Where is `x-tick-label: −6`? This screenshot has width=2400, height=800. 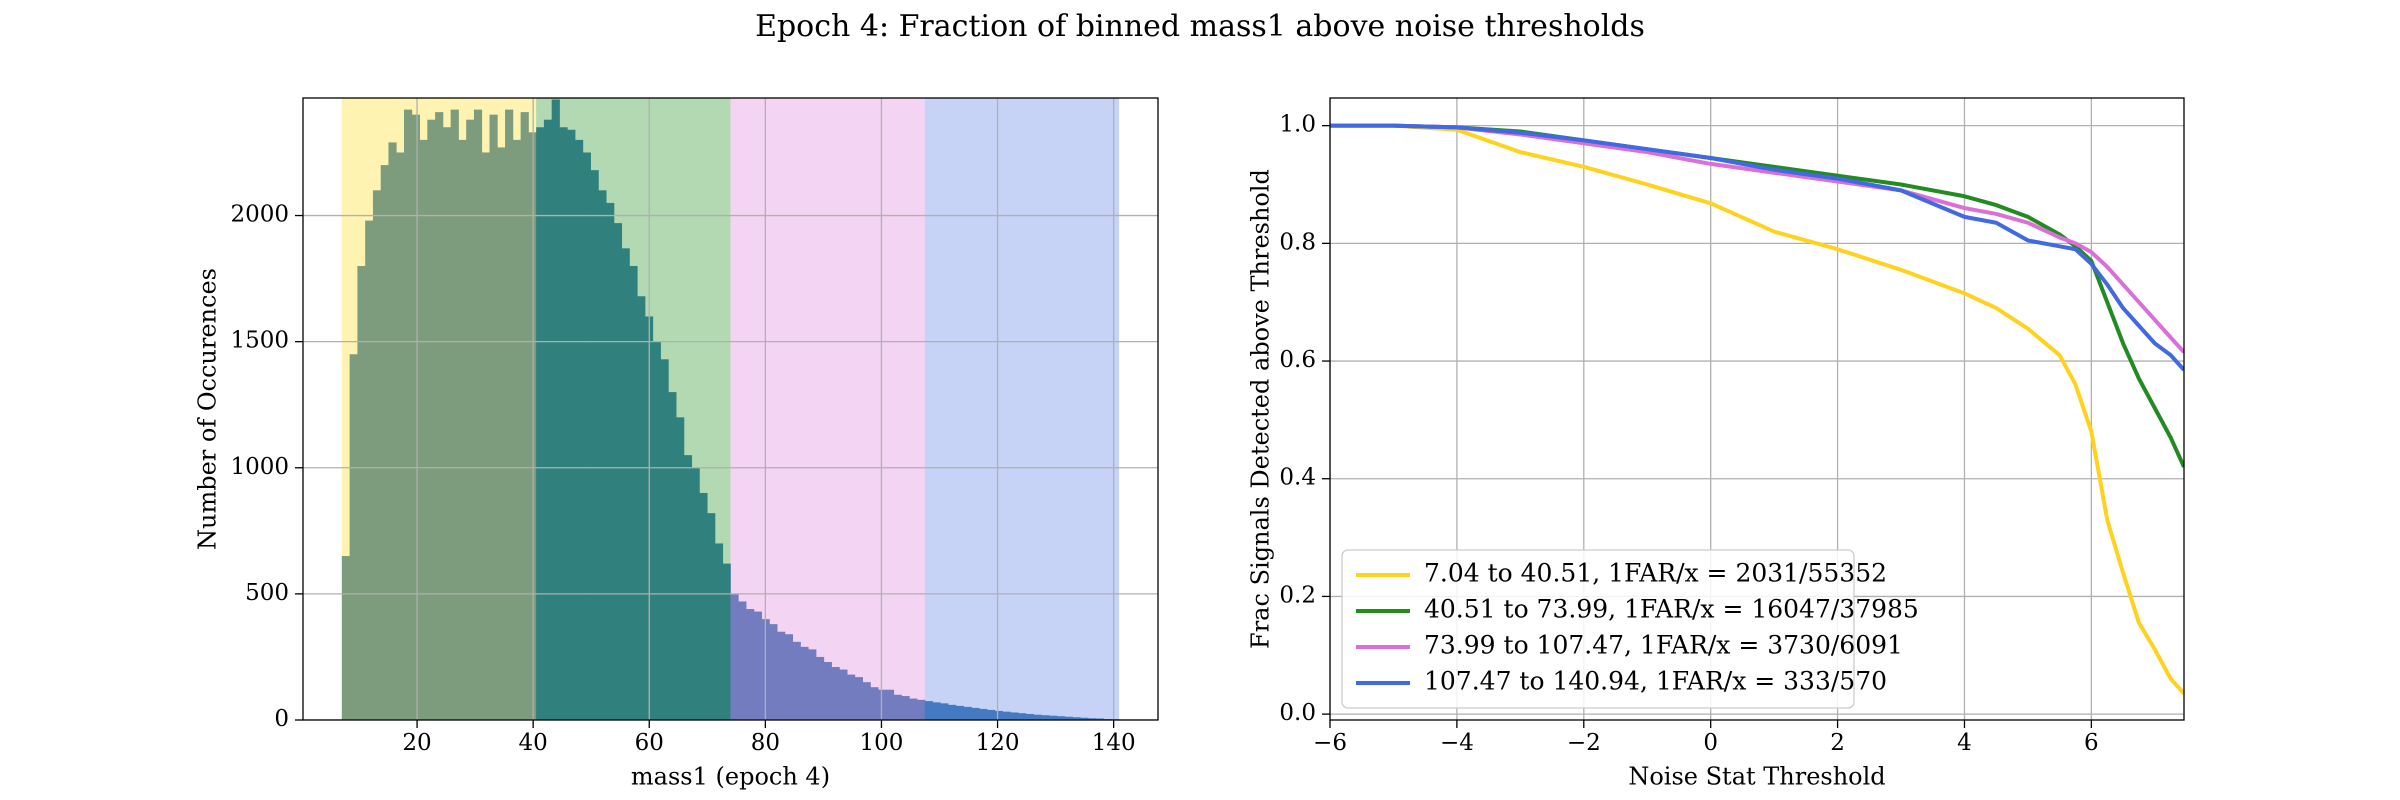
x-tick-label: −6 is located at coordinates (1330, 743).